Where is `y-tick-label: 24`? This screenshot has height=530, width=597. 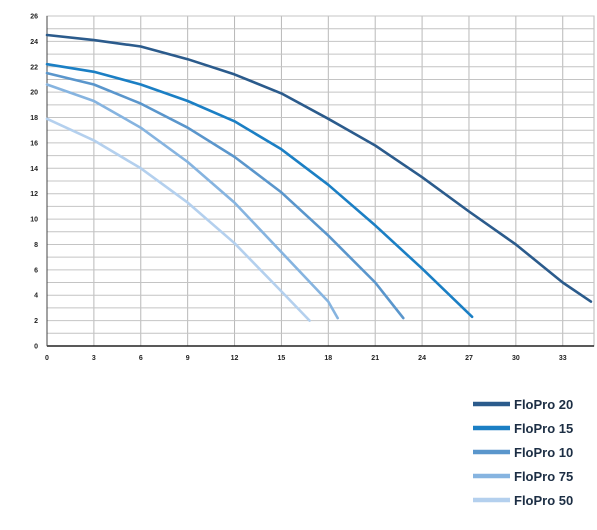 y-tick-label: 24 is located at coordinates (34, 42).